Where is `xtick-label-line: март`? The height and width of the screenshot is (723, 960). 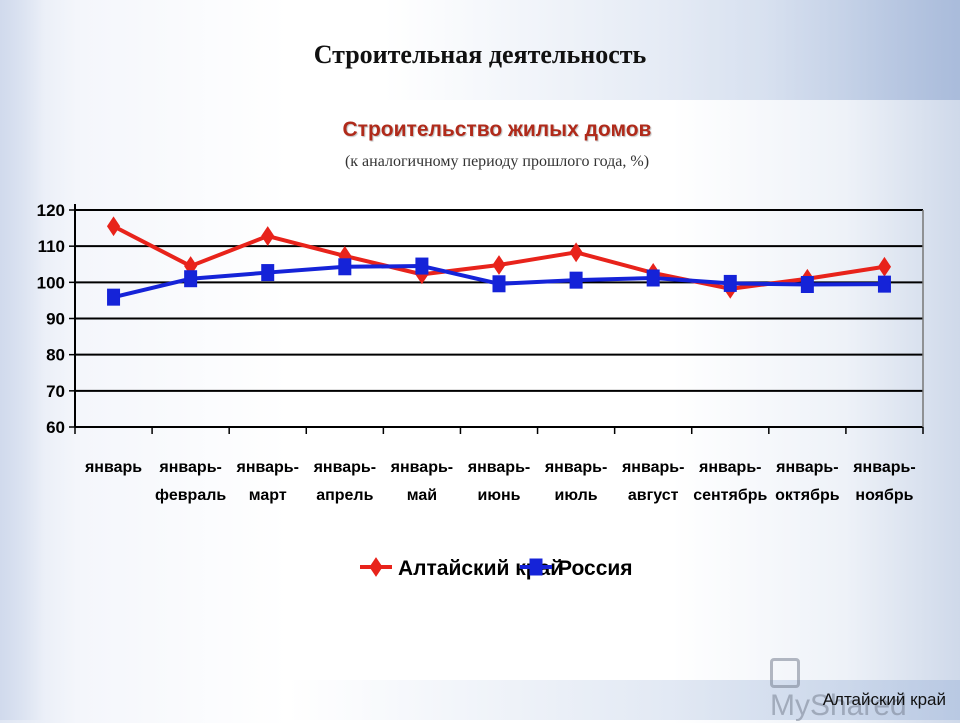 xtick-label-line: март is located at coordinates (268, 495).